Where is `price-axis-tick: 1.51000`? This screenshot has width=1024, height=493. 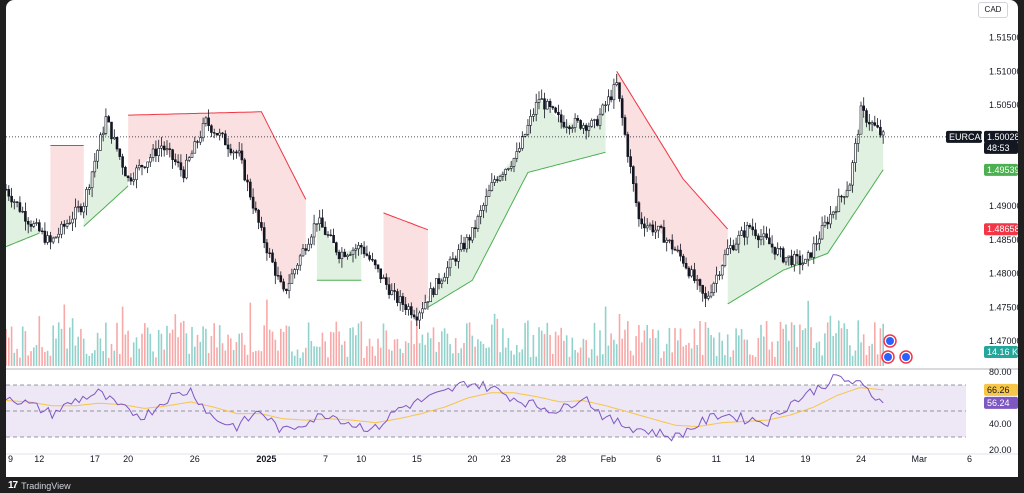
price-axis-tick: 1.51000 is located at coordinates (1003, 71).